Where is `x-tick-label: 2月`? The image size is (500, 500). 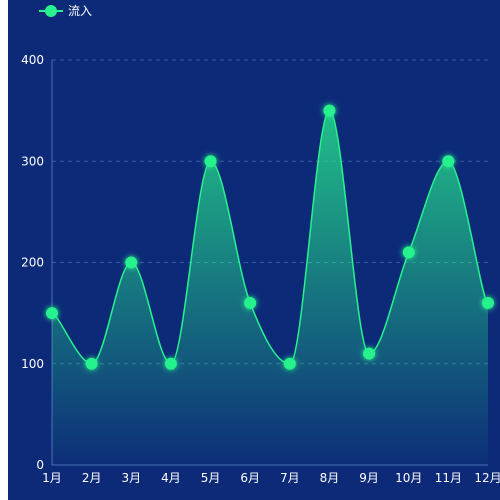
x-tick-label: 2月 is located at coordinates (92, 478).